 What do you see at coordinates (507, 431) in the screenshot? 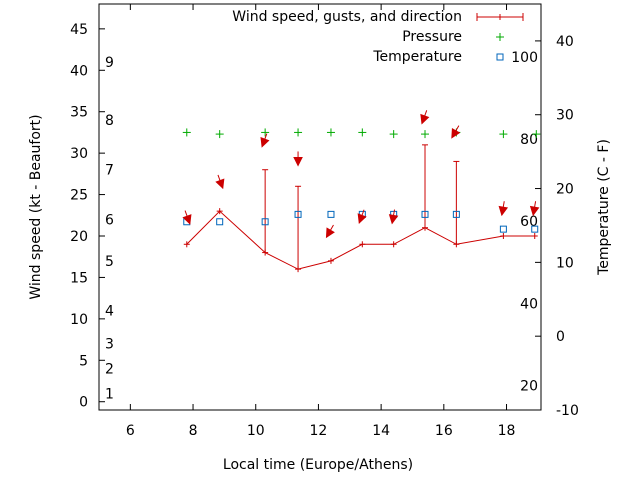
I see `x-tick-label: 18` at bounding box center [507, 431].